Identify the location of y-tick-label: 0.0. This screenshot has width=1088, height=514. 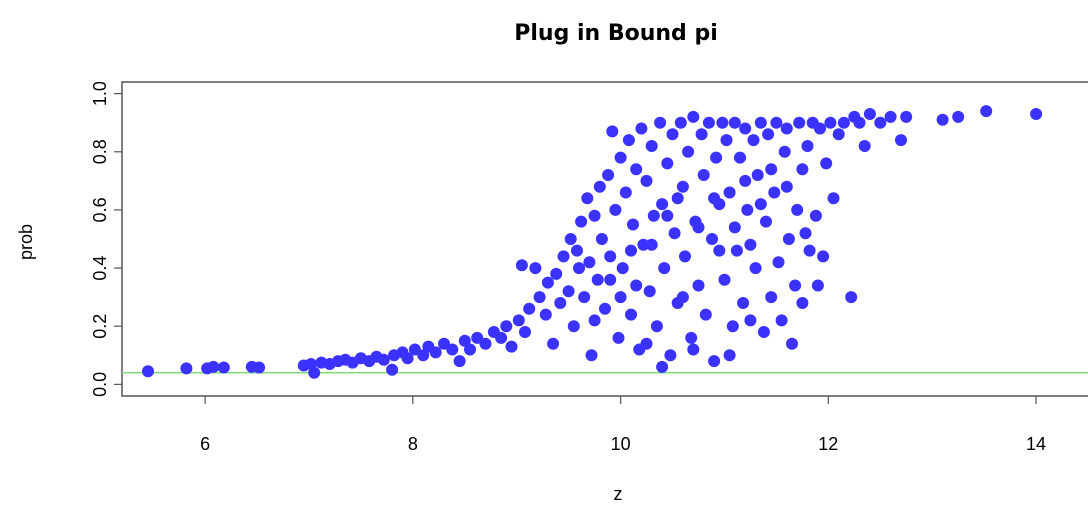
(100, 384).